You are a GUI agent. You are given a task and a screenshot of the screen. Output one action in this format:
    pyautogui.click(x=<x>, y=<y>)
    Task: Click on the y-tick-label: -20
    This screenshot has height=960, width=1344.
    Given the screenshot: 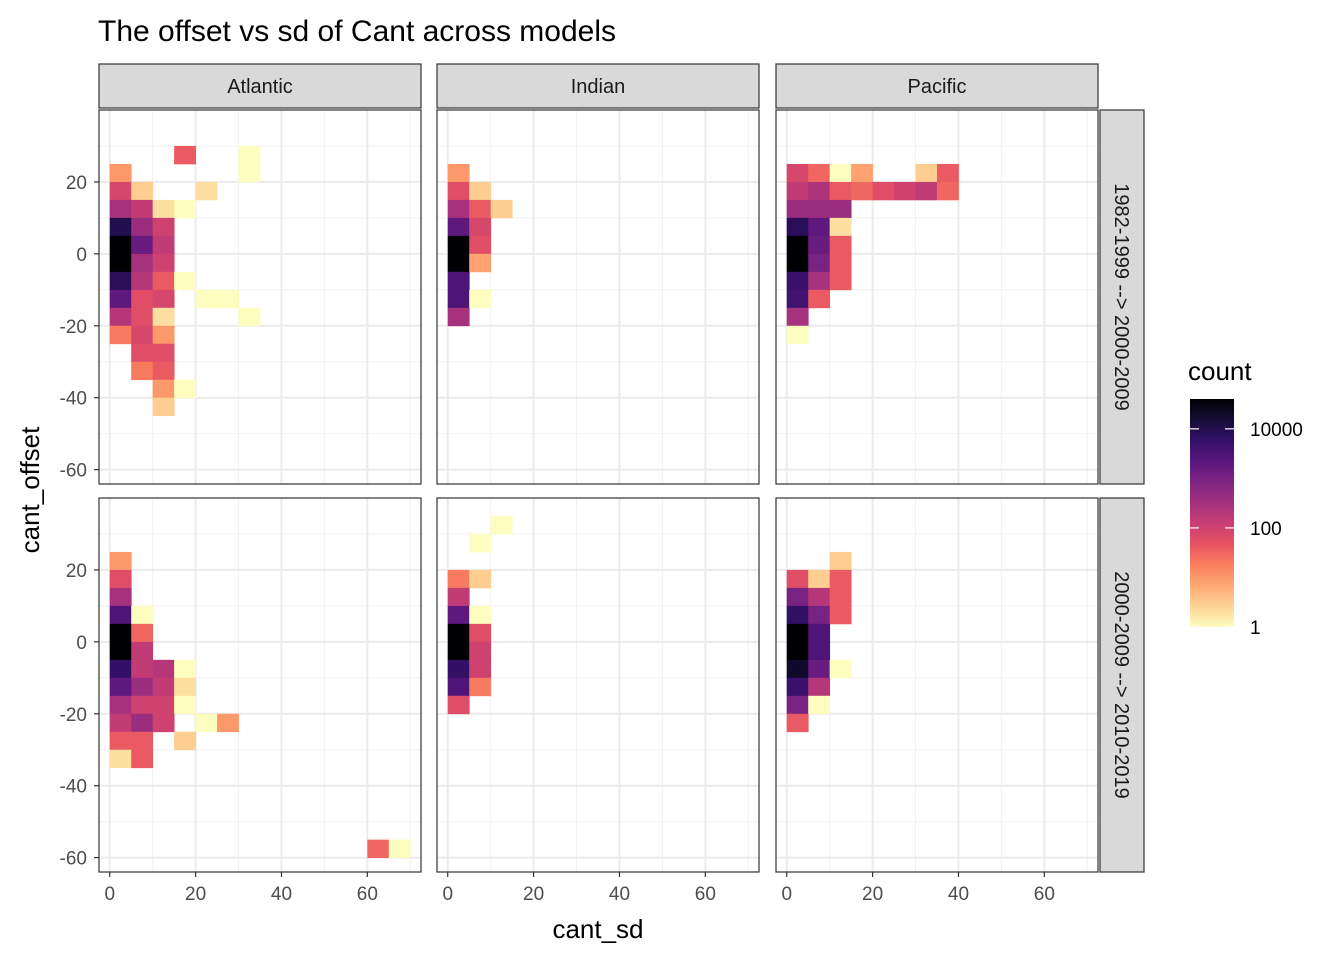 What is the action you would take?
    pyautogui.click(x=73, y=715)
    